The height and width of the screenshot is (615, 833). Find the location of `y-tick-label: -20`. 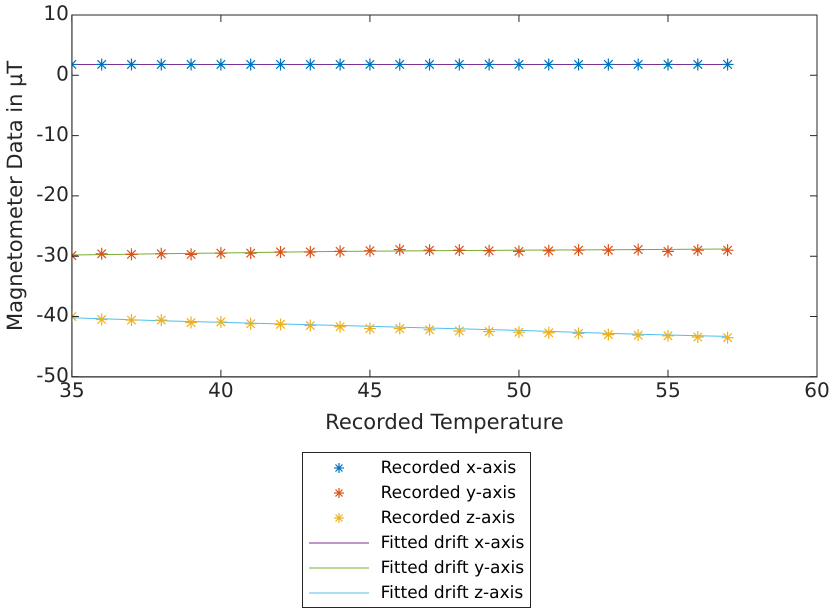

y-tick-label: -20 is located at coordinates (52, 194).